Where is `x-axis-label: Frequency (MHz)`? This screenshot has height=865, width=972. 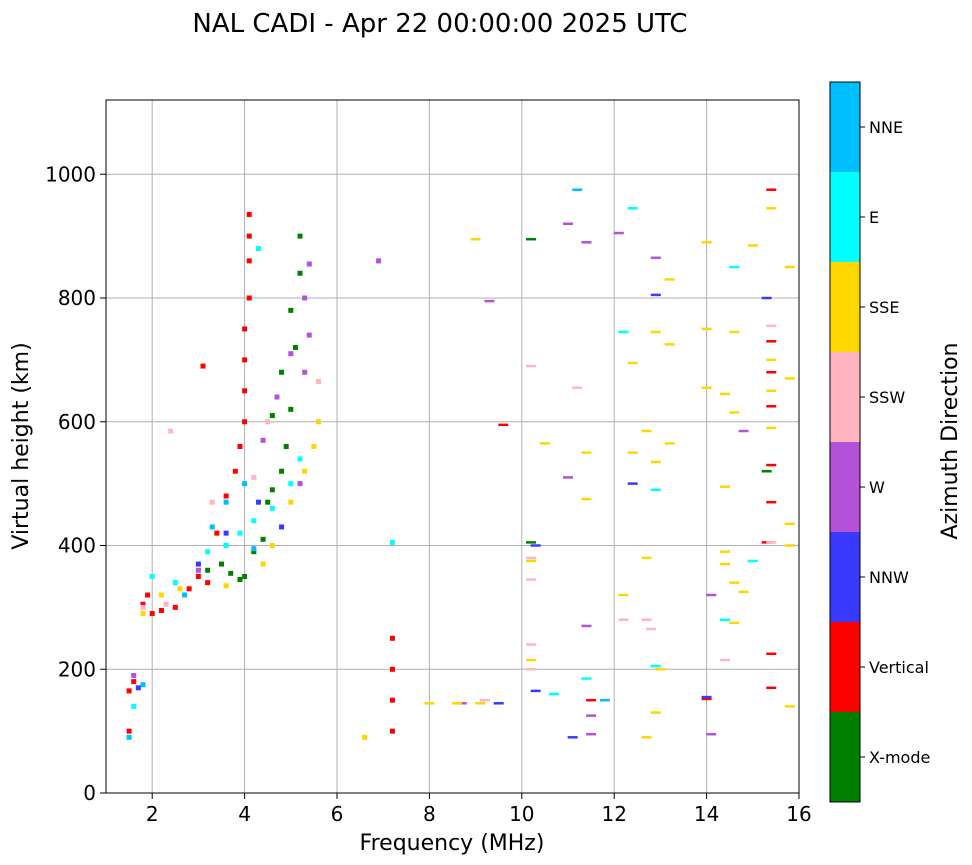
x-axis-label: Frequency (MHz) is located at coordinates (452, 843).